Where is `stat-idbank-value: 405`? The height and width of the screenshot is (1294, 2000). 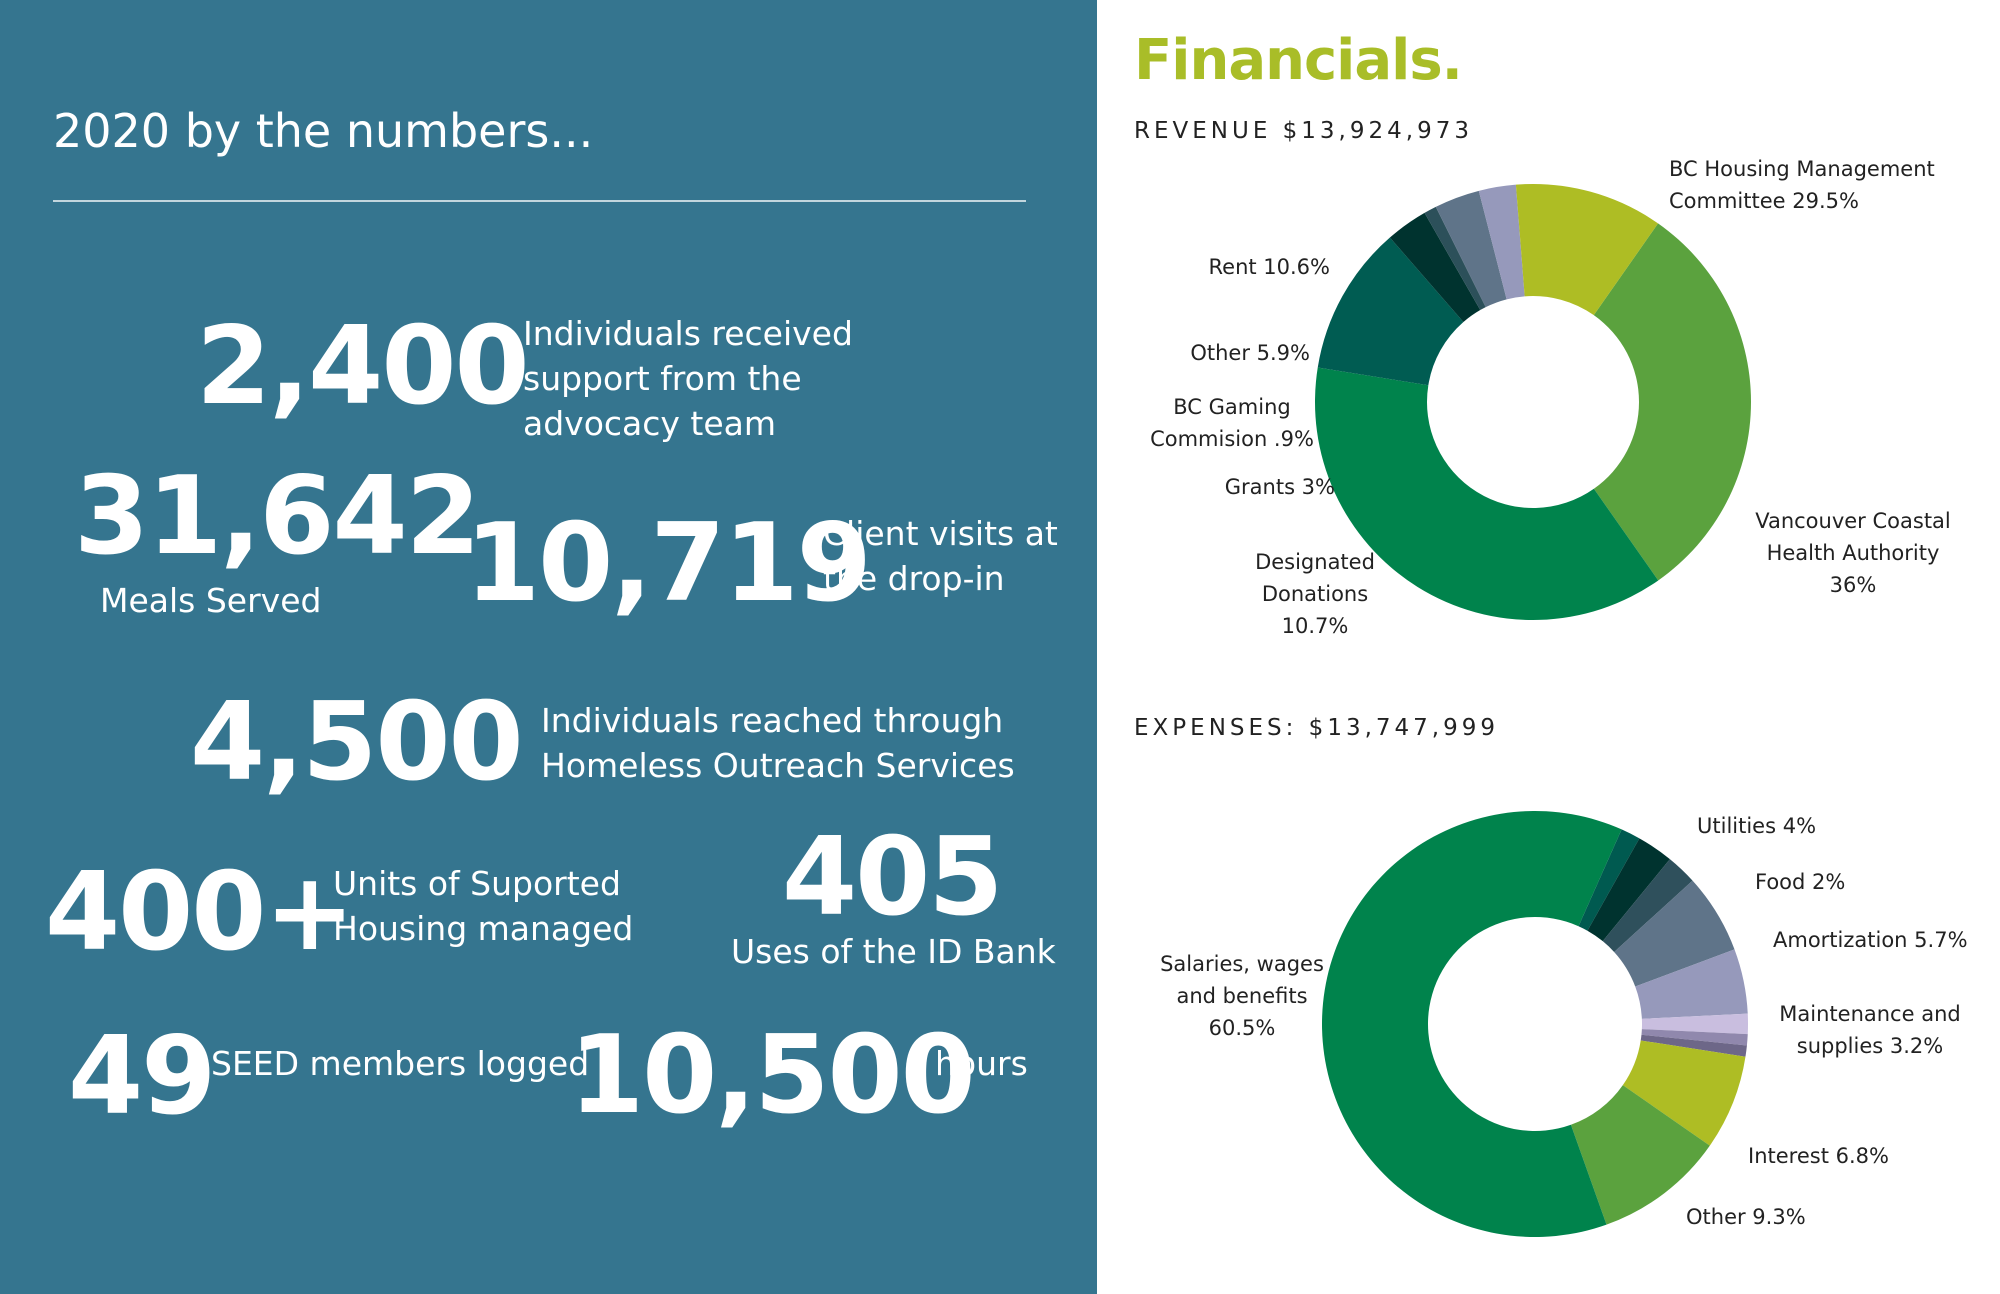
stat-idbank-value: 405 is located at coordinates (892, 877).